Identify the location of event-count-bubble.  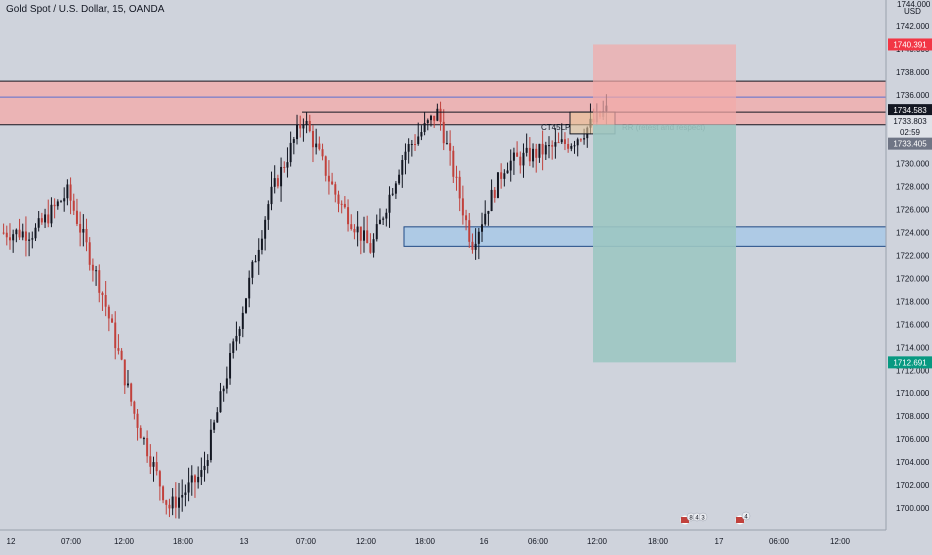
(703, 517).